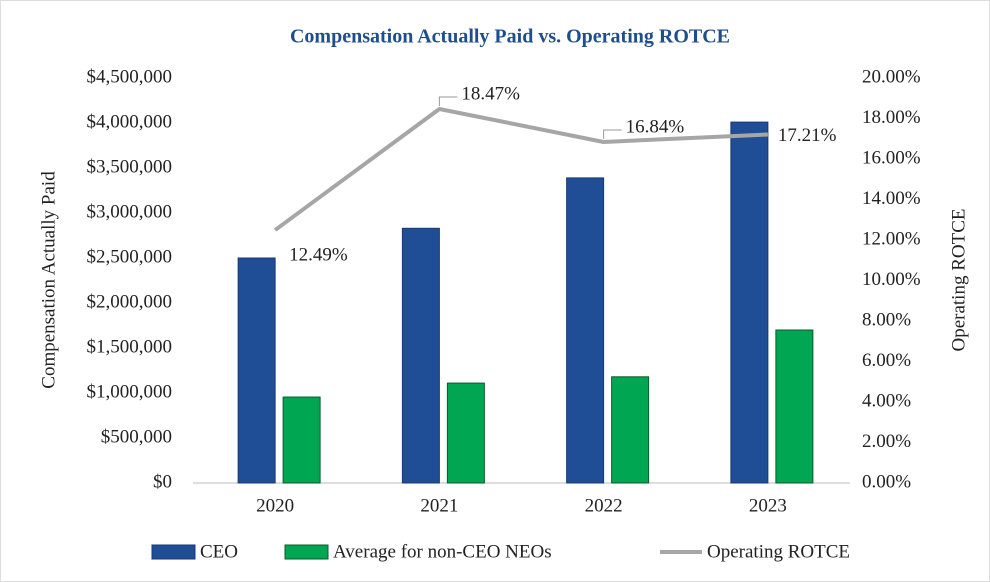  What do you see at coordinates (130, 391) in the screenshot?
I see `y-tick-label: $1,000,000` at bounding box center [130, 391].